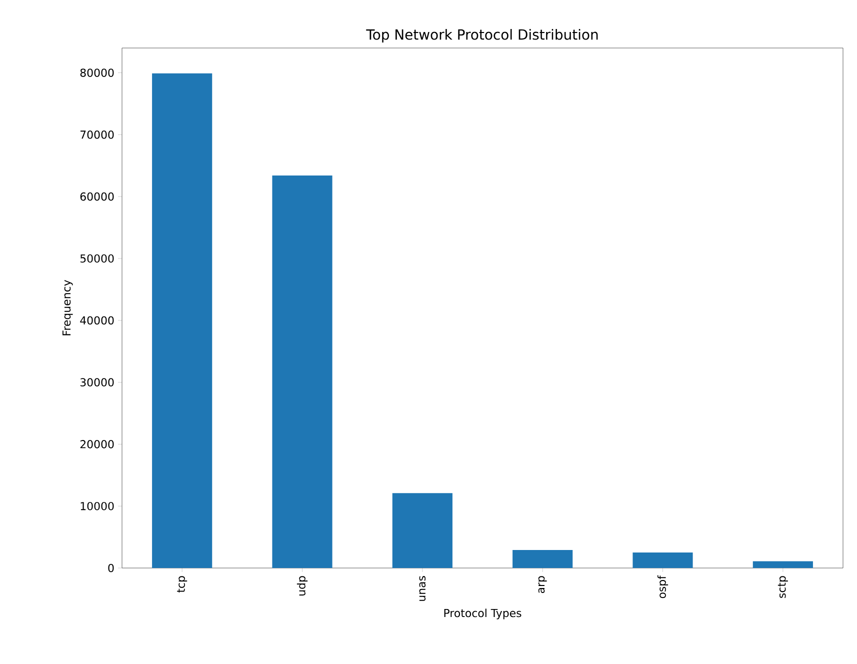 The image size is (857, 664). I want to click on y-tick-label: 20000, so click(97, 444).